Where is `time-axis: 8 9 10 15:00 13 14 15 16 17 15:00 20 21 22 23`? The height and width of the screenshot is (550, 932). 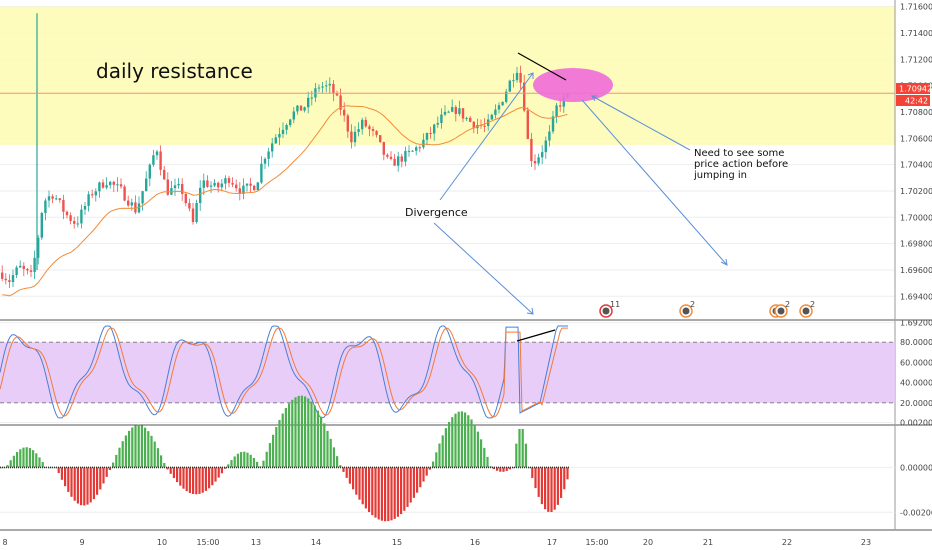
time-axis: 8 9 10 15:00 13 14 15 16 17 15:00 20 21 22 23 is located at coordinates (436, 542).